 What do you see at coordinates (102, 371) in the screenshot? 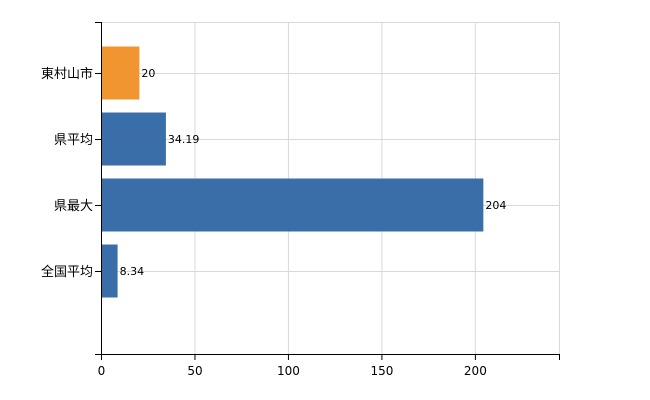
I see `x-tick-label: 0` at bounding box center [102, 371].